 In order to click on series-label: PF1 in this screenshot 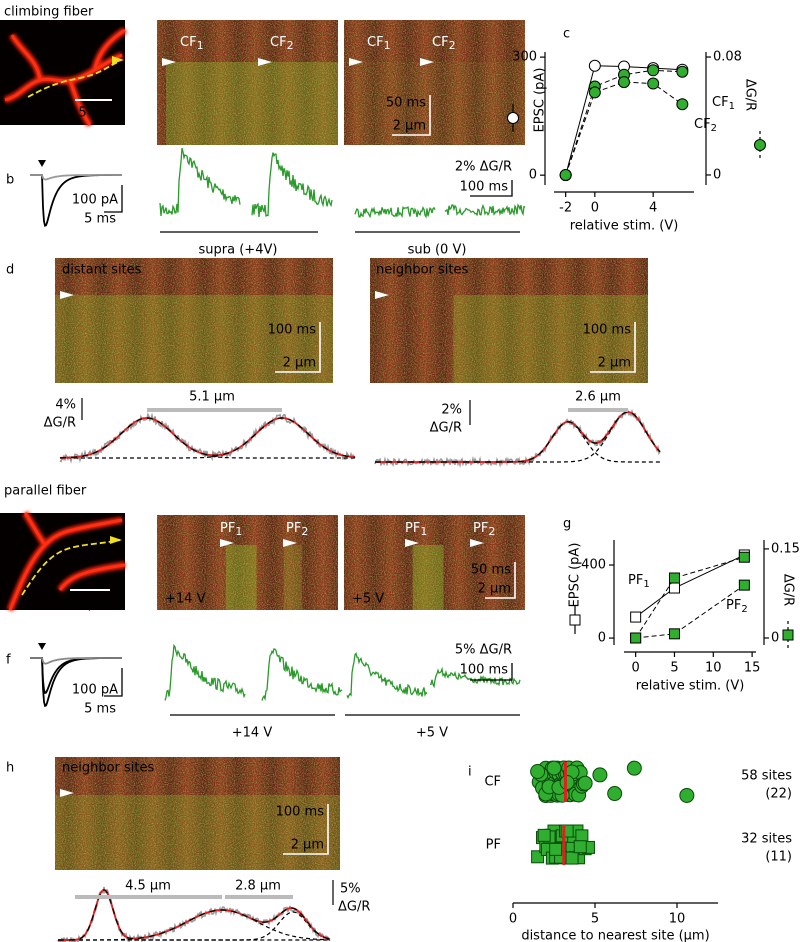, I will do `click(639, 582)`.